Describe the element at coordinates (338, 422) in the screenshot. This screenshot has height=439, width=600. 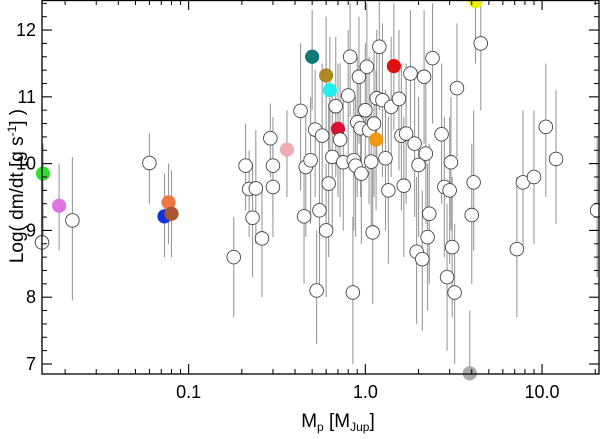
I see `x-axis-title: Mp [MJup]` at that location.